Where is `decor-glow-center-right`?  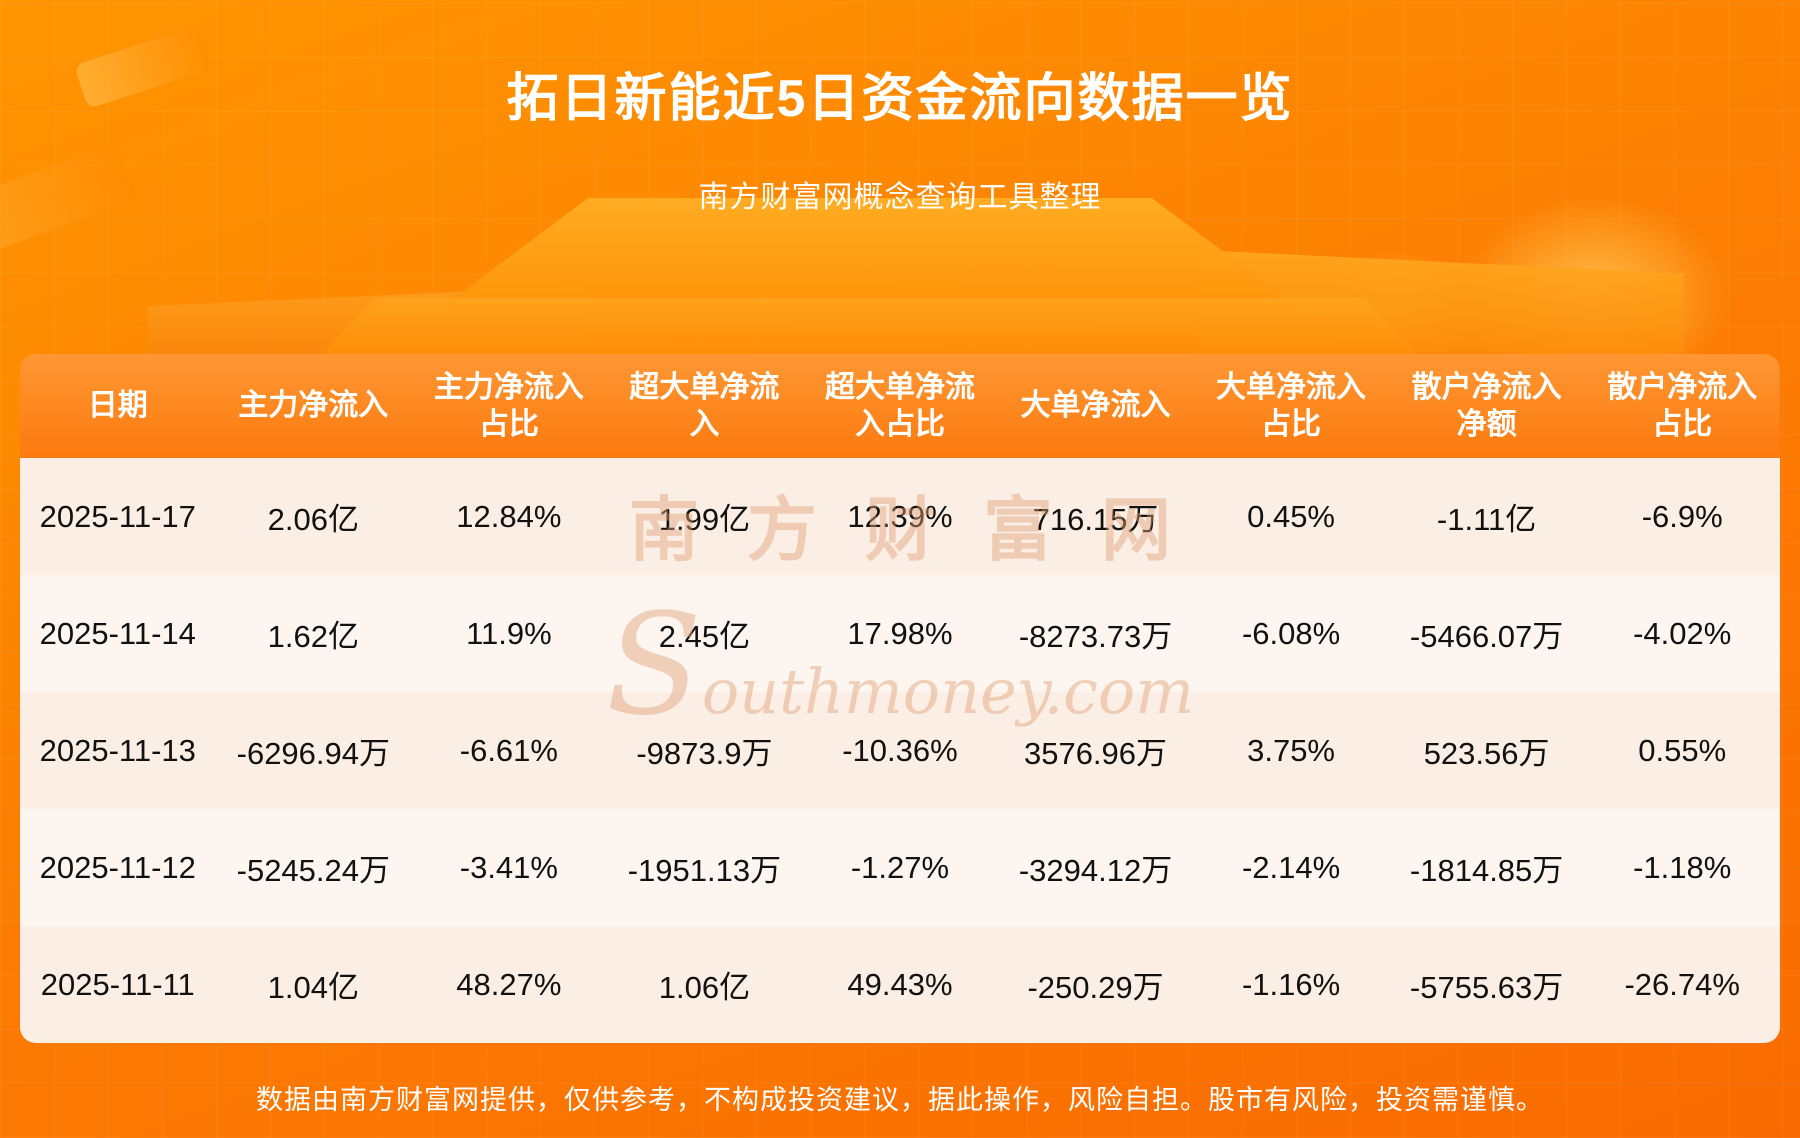
decor-glow-center-right is located at coordinates (1395, 310).